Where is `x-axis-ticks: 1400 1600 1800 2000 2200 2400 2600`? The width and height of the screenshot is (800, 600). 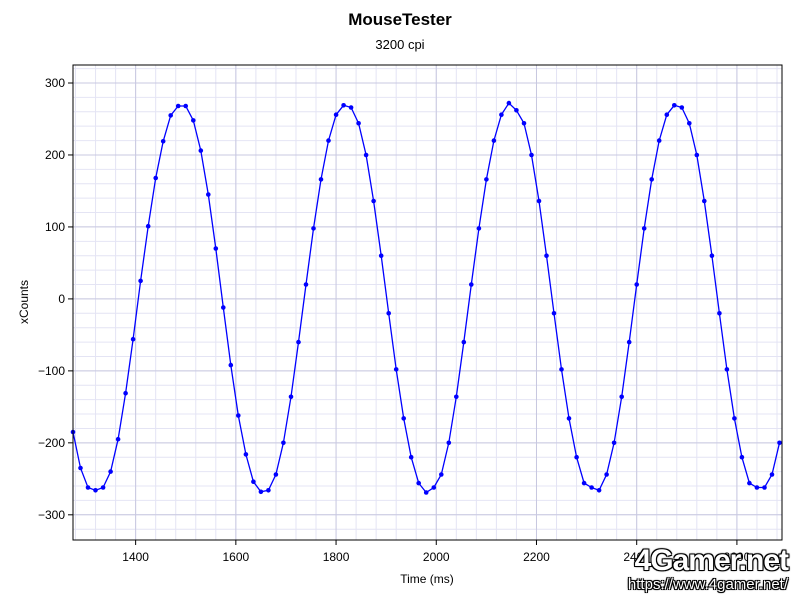
x-axis-ticks: 1400 1600 1800 2000 2200 2400 2600 is located at coordinates (436, 552).